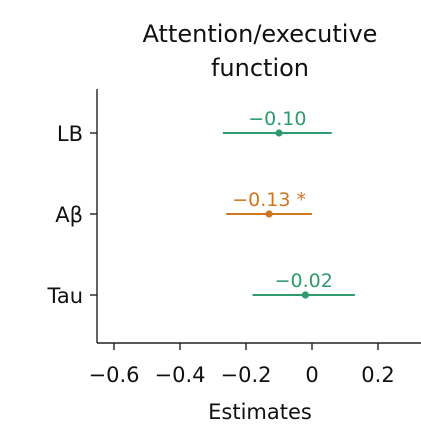 Image resolution: width=421 pixels, height=428 pixels. I want to click on y-axis-ticks: LB Aβ Tau, so click(71, 215).